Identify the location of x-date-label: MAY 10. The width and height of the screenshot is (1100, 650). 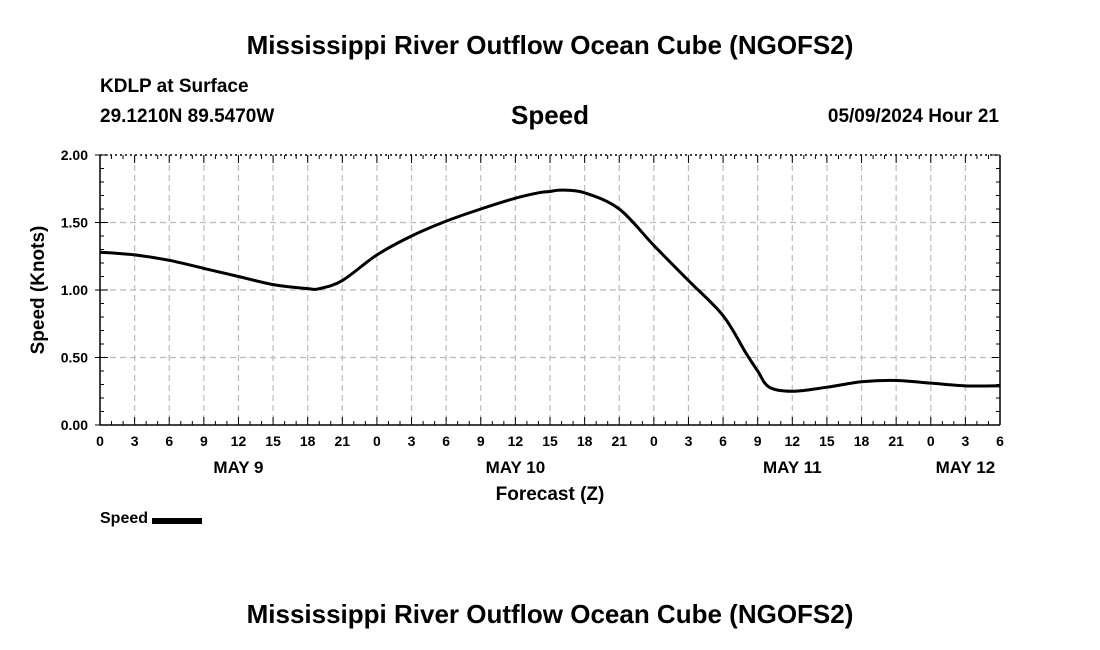
(516, 467).